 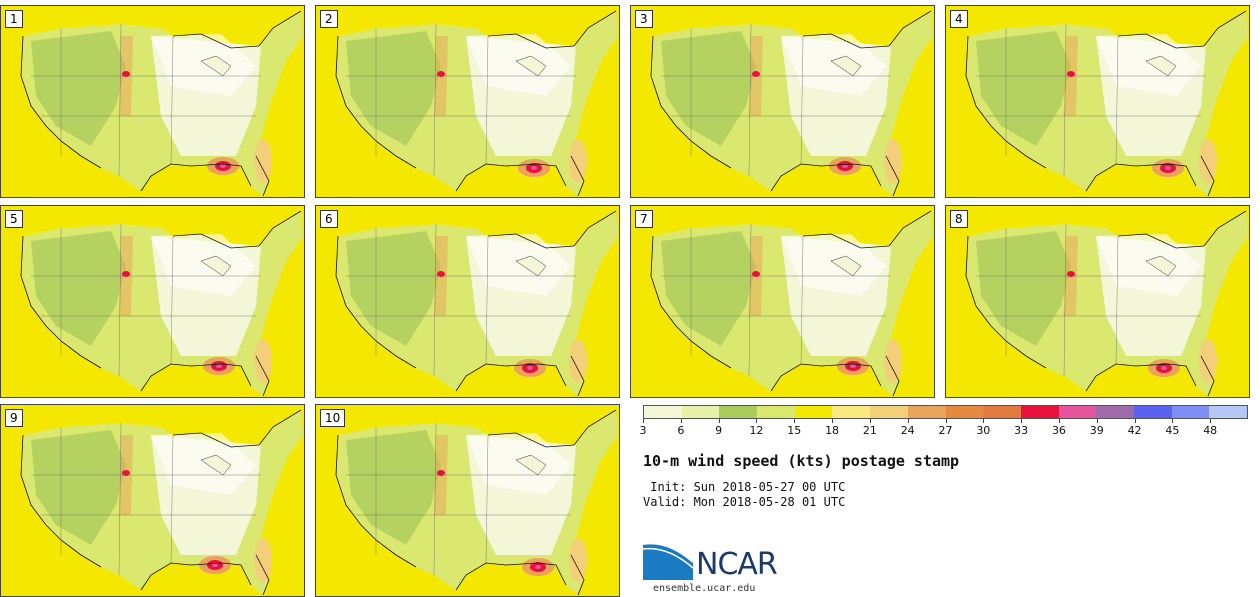 What do you see at coordinates (681, 430) in the screenshot?
I see `colorbar-tick-label: 6` at bounding box center [681, 430].